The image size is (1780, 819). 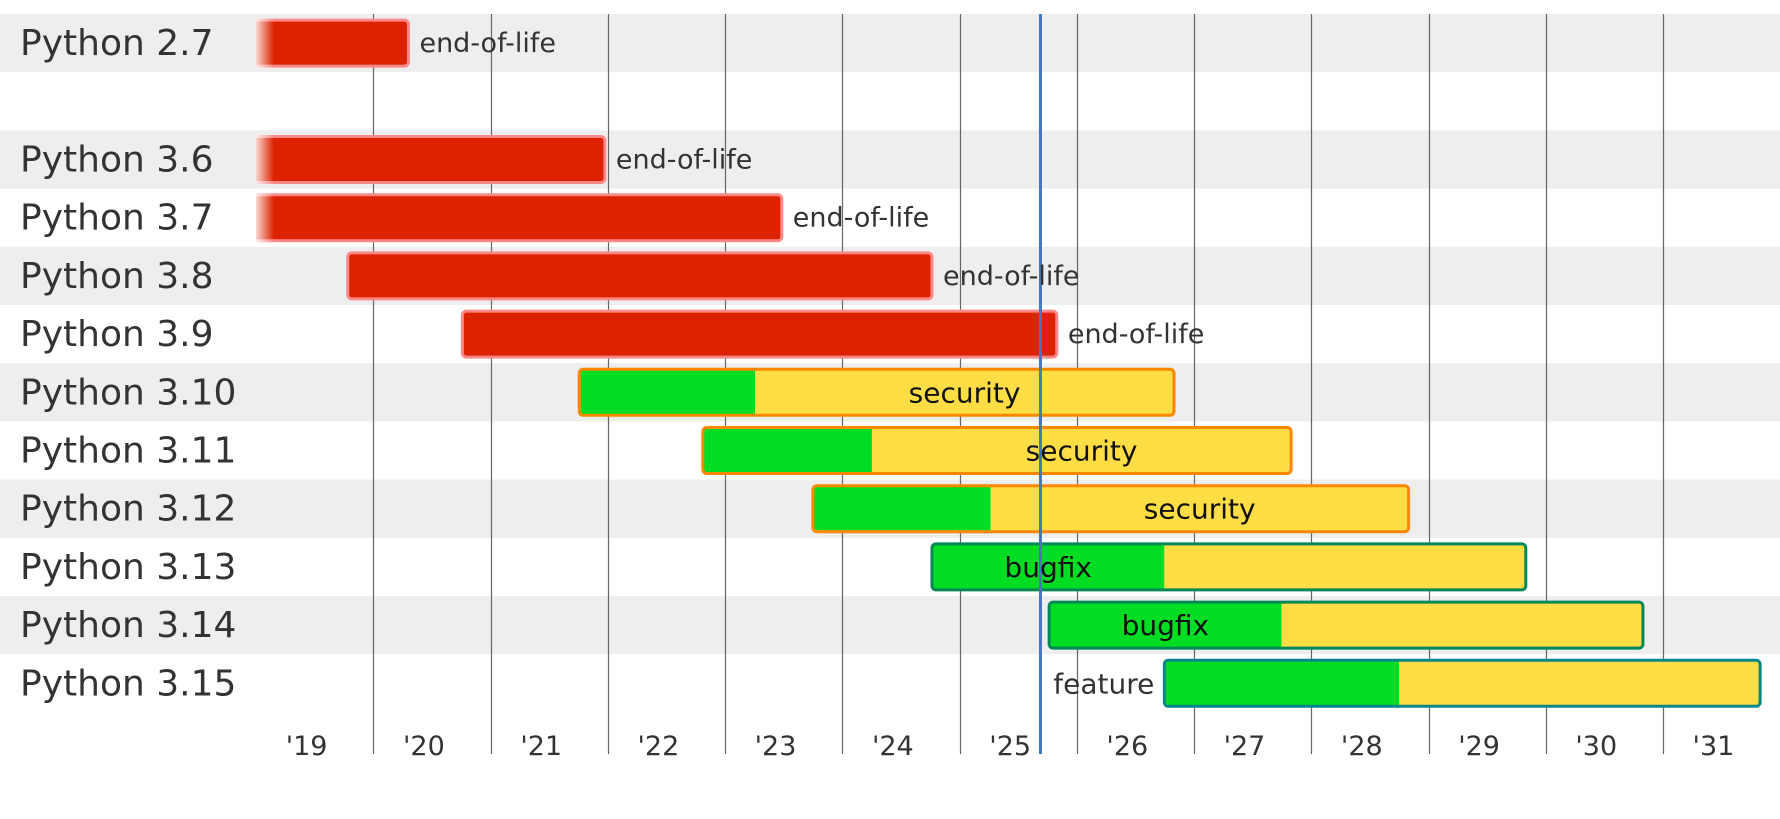 I want to click on bar-python-3-11-security-segment, so click(x=1081, y=450).